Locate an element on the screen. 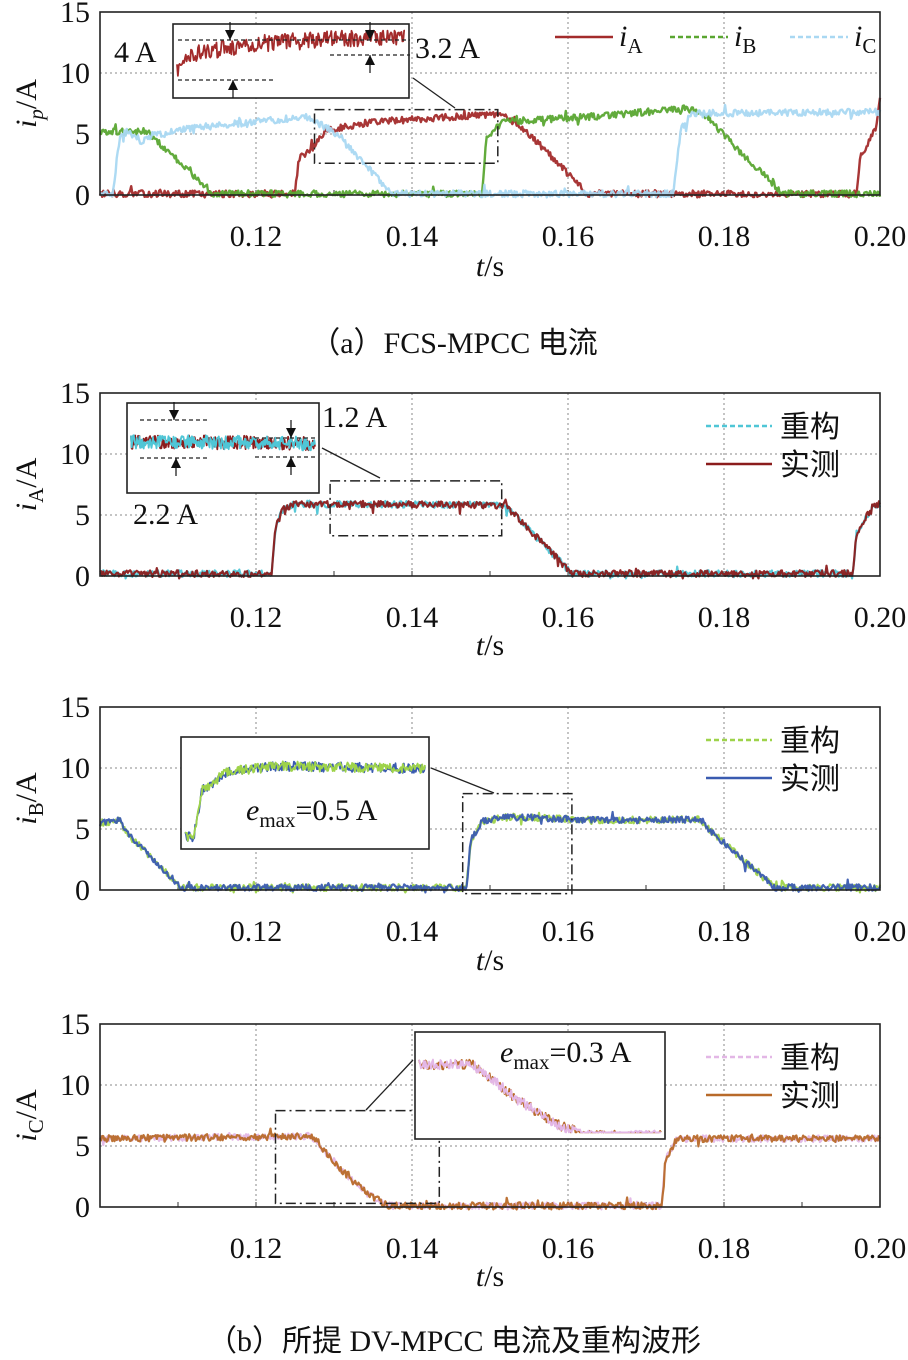  legend-label-B: iB is located at coordinates (745, 39).